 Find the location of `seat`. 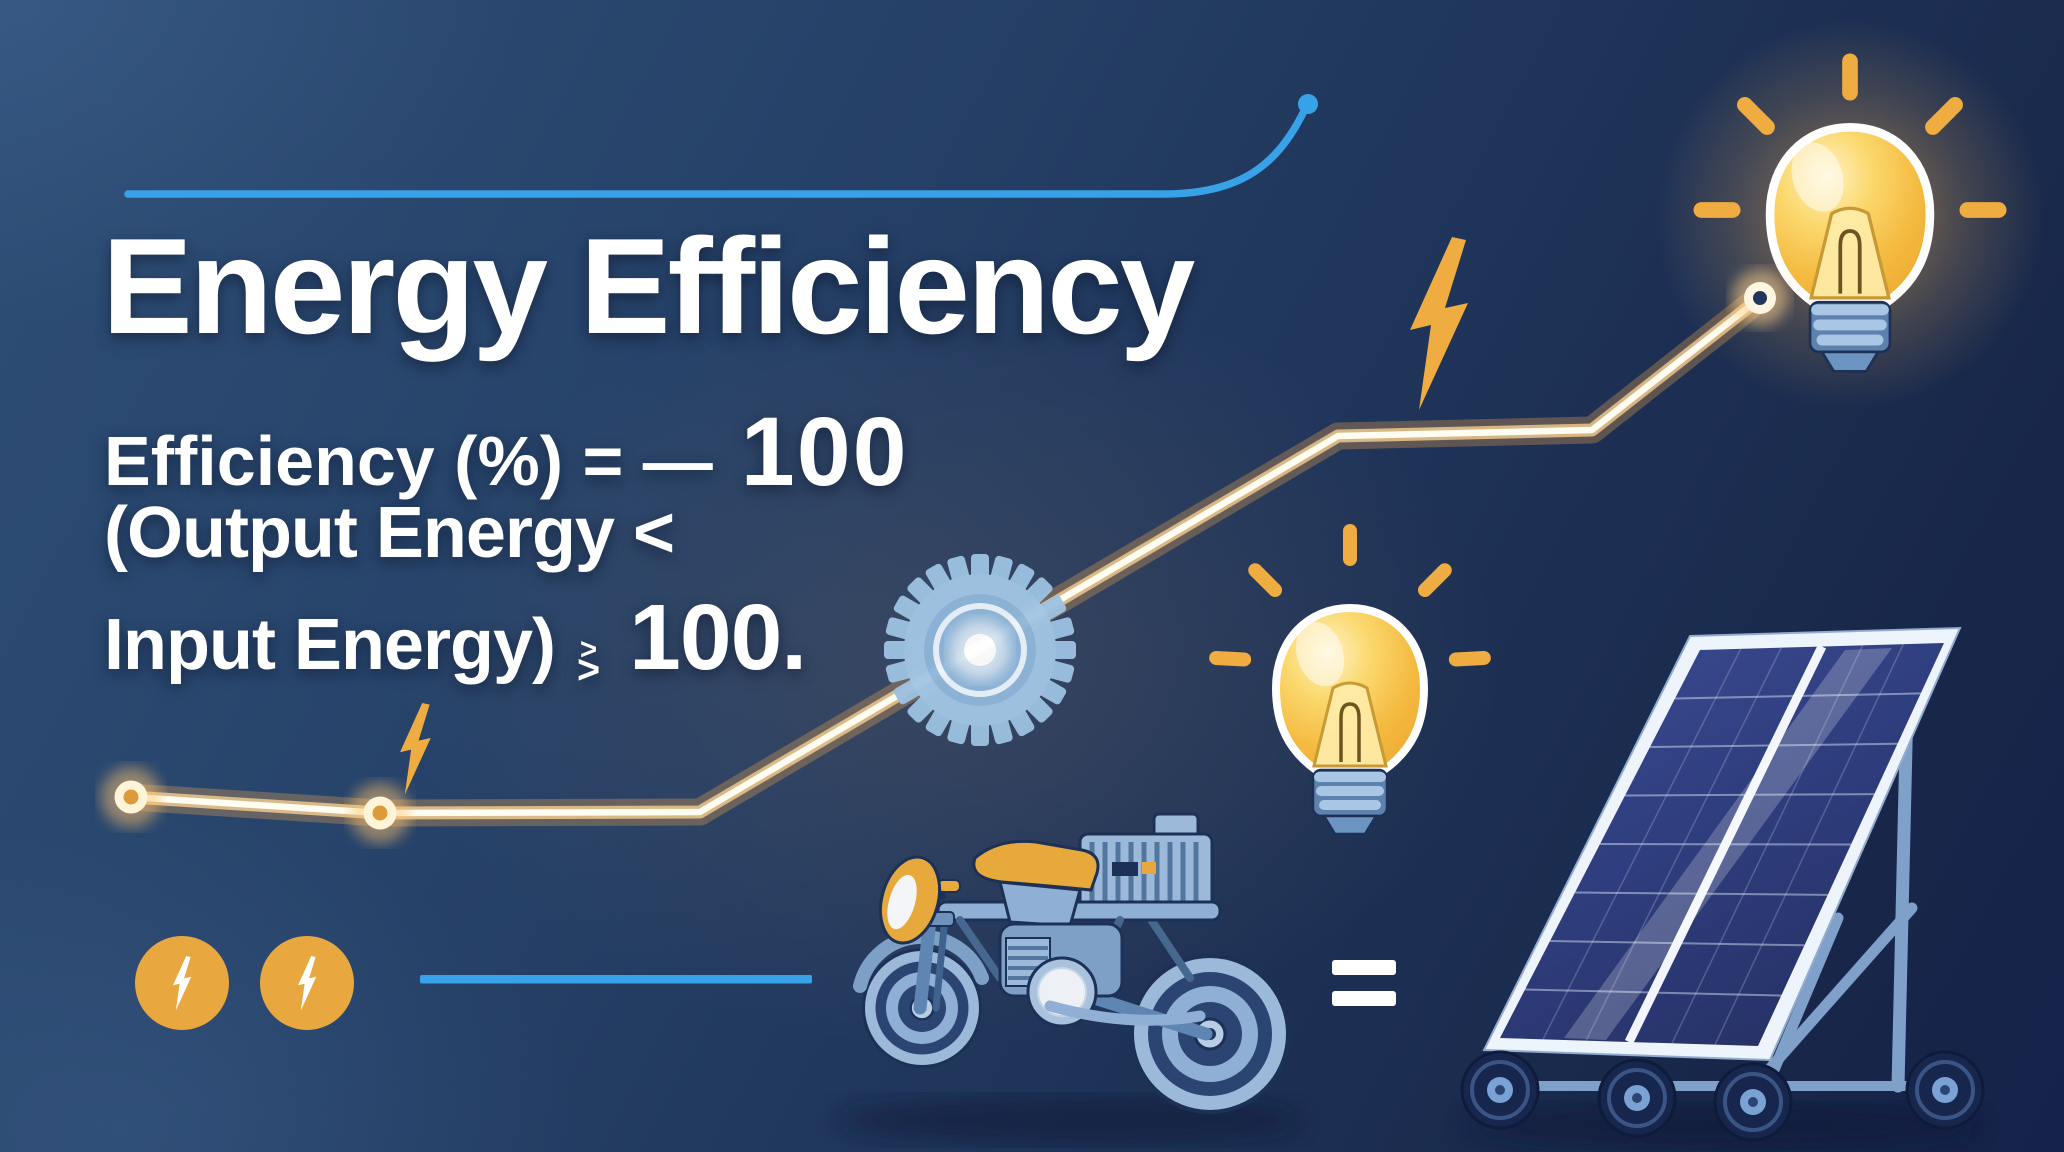

seat is located at coordinates (1036, 865).